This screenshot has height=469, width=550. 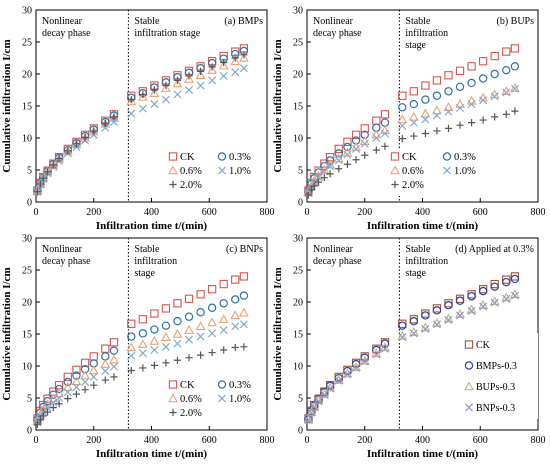 I want to click on y-axis-label: Cumulative infiltration I/cm, so click(x=278, y=105).